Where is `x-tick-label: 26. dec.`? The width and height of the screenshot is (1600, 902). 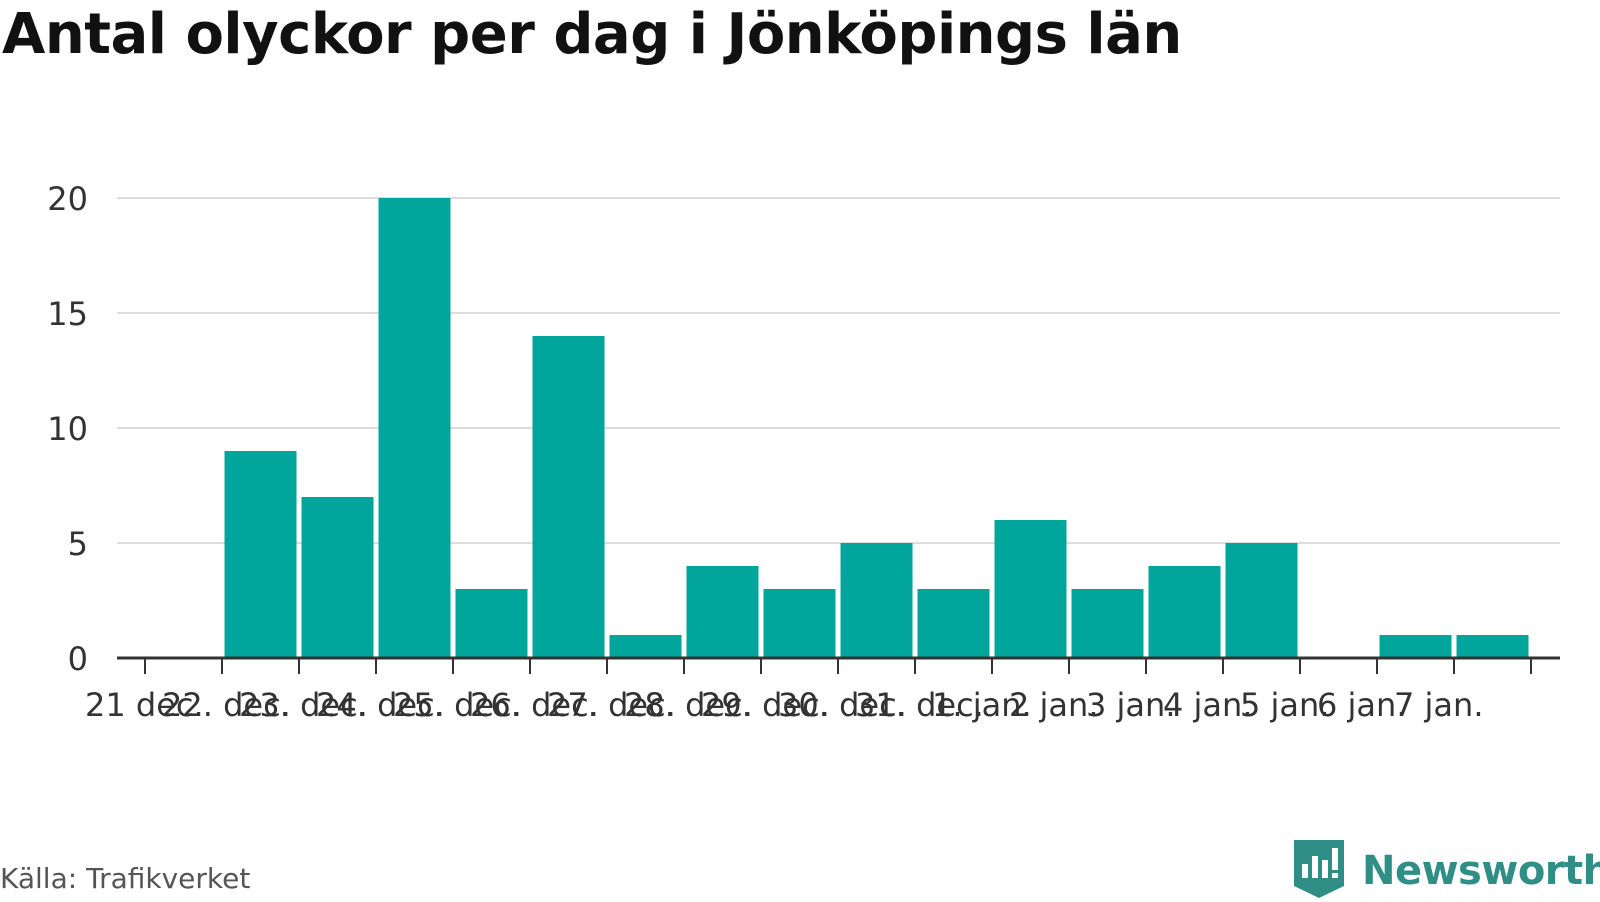 x-tick-label: 26. dec. is located at coordinates (534, 705).